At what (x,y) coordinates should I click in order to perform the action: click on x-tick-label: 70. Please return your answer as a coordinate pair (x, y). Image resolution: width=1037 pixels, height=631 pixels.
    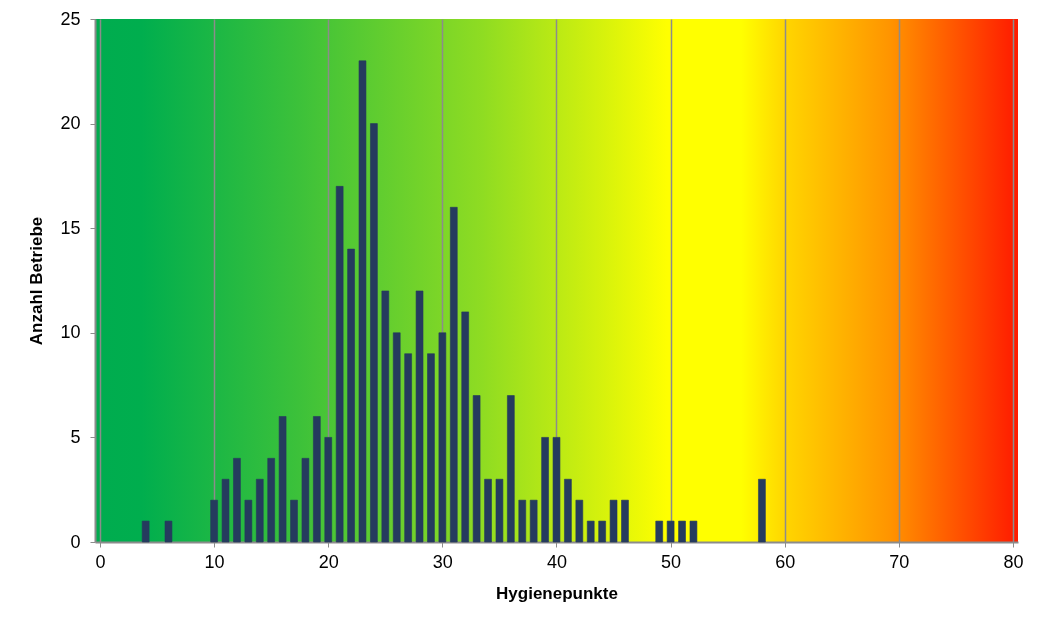
    Looking at the image, I should click on (899, 561).